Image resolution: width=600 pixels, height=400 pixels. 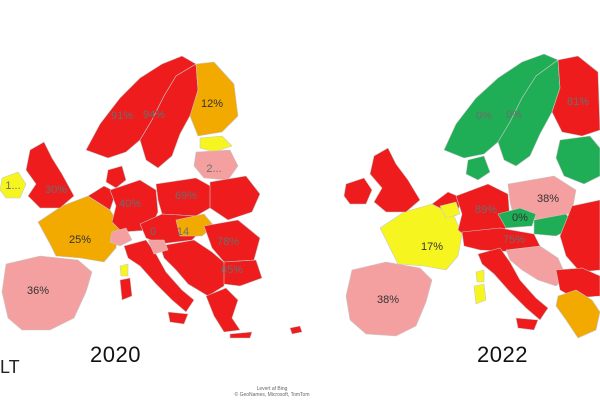 I want to click on region-iberia, so click(x=47, y=293).